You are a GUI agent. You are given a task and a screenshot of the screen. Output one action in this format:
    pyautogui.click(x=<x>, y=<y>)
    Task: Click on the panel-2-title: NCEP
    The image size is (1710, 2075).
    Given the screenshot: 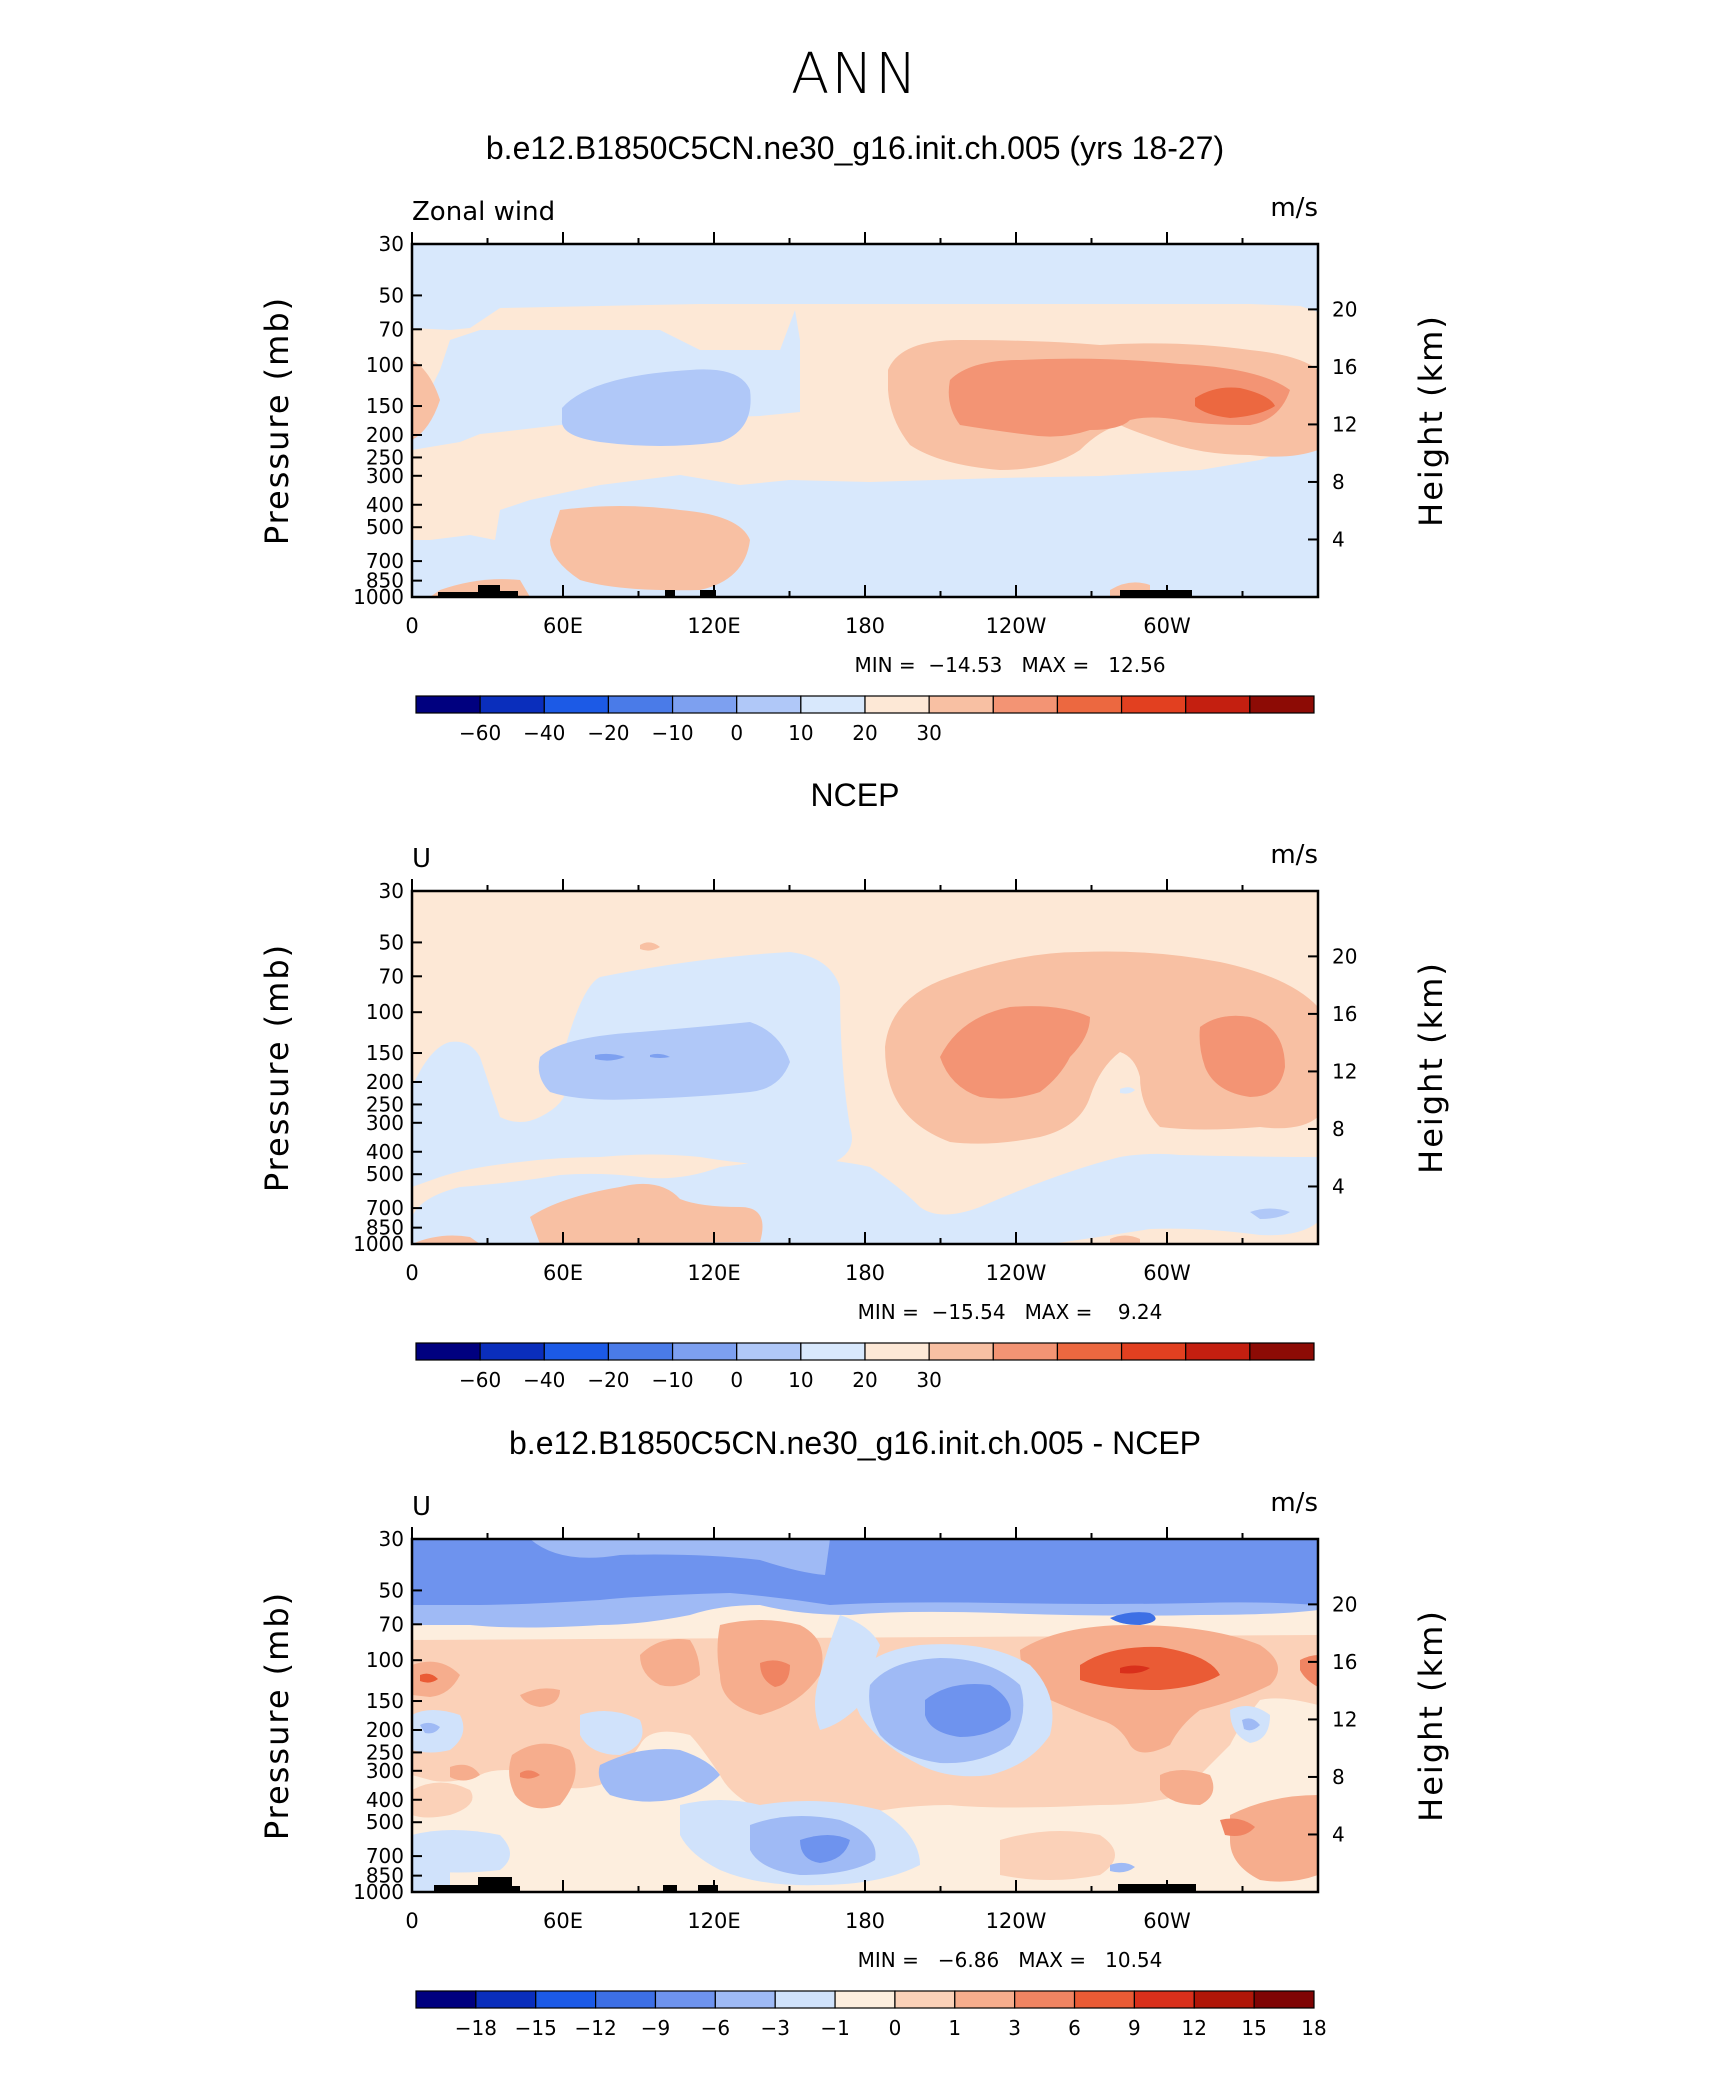 What is the action you would take?
    pyautogui.click(x=855, y=795)
    